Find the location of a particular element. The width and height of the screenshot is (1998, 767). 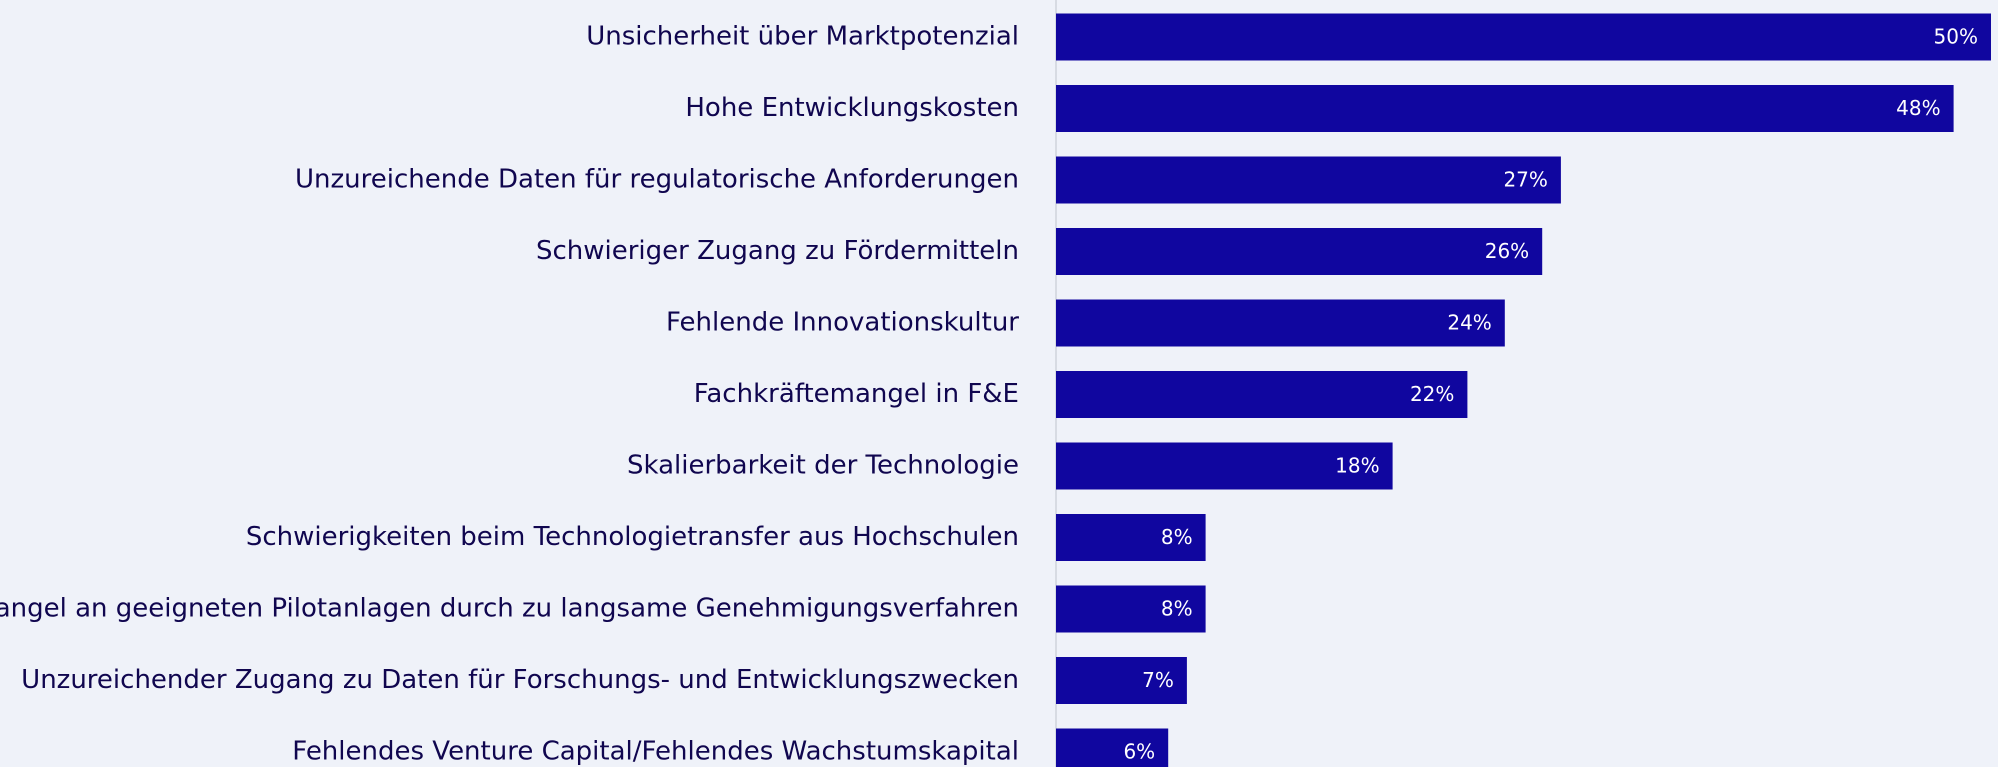

category-label: Schwieriger Zugang zu Fördermitteln is located at coordinates (777, 251).